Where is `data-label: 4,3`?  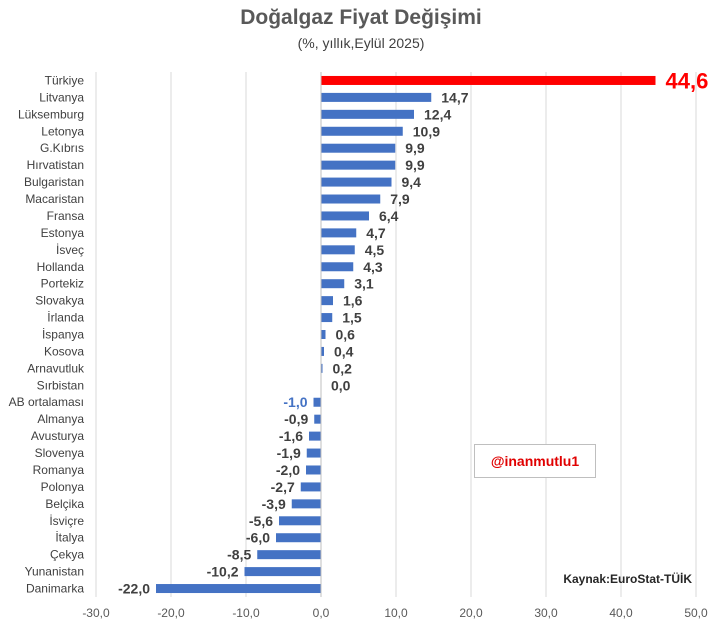
data-label: 4,3 is located at coordinates (373, 267).